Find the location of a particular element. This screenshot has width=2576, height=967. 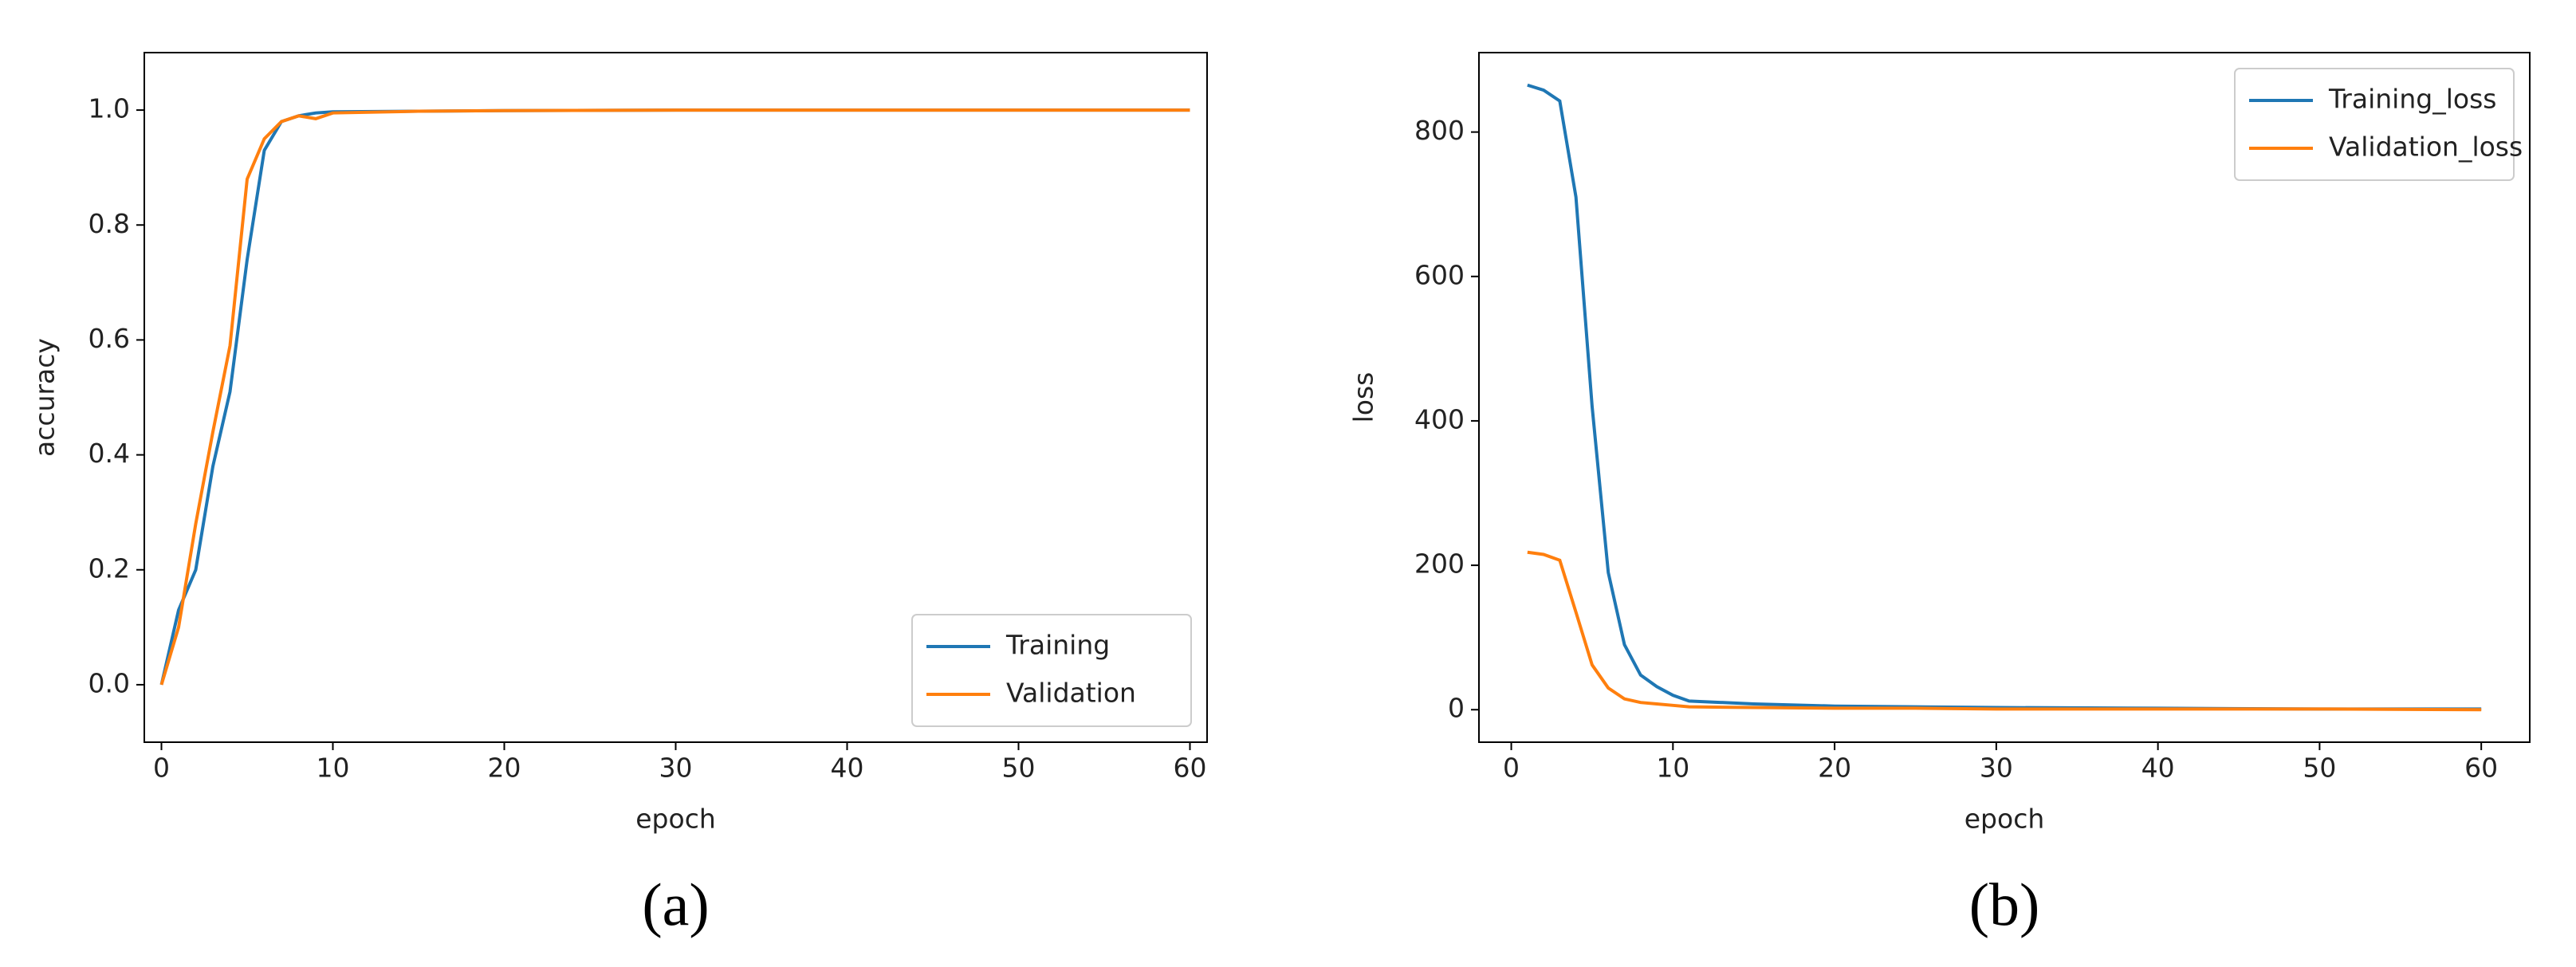

legend-label: Training is located at coordinates (1057, 645).